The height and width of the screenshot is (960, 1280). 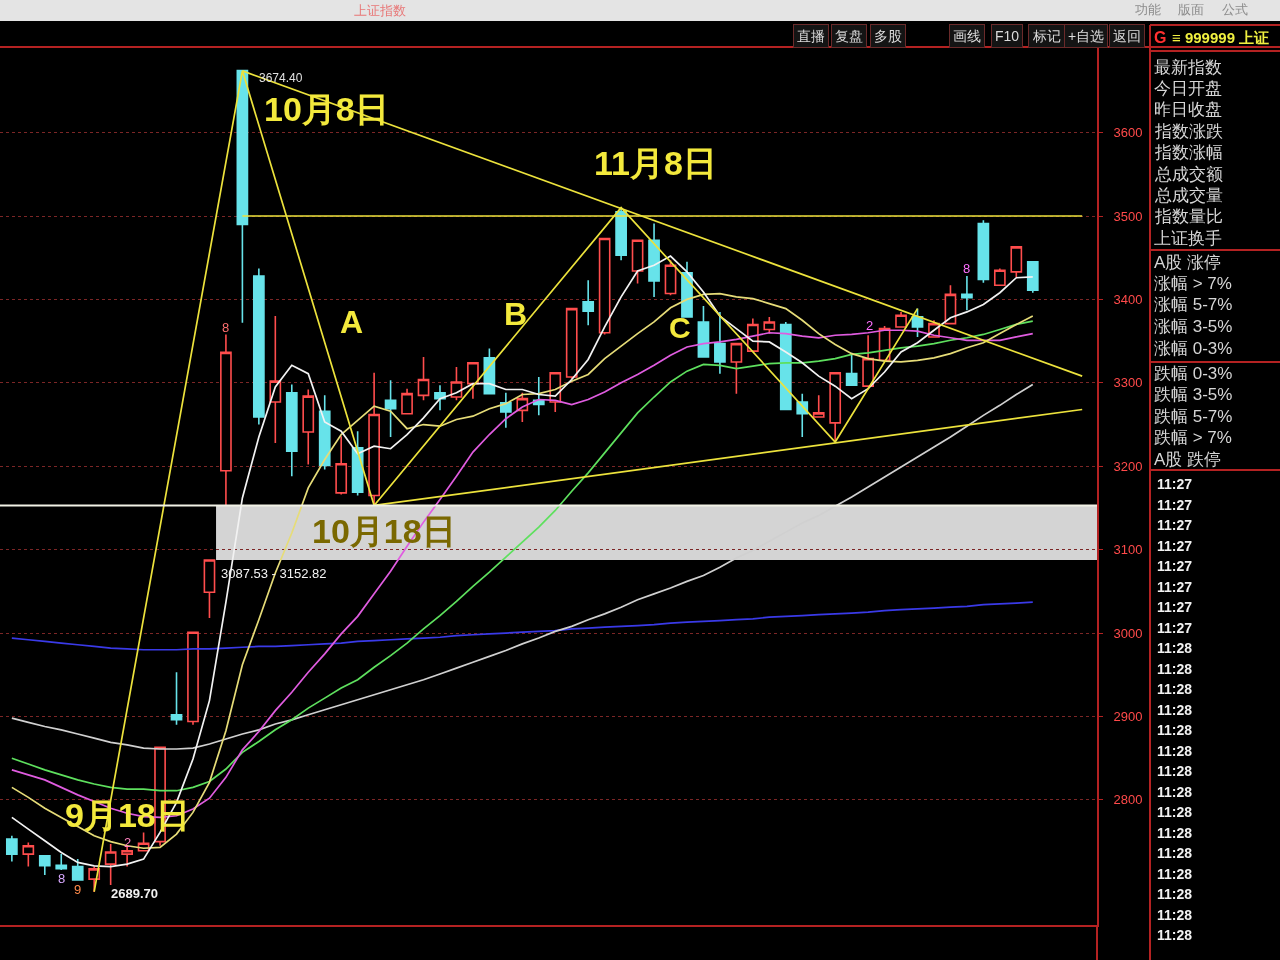 What do you see at coordinates (1128, 216) in the screenshot?
I see `y-tick-label: 3500` at bounding box center [1128, 216].